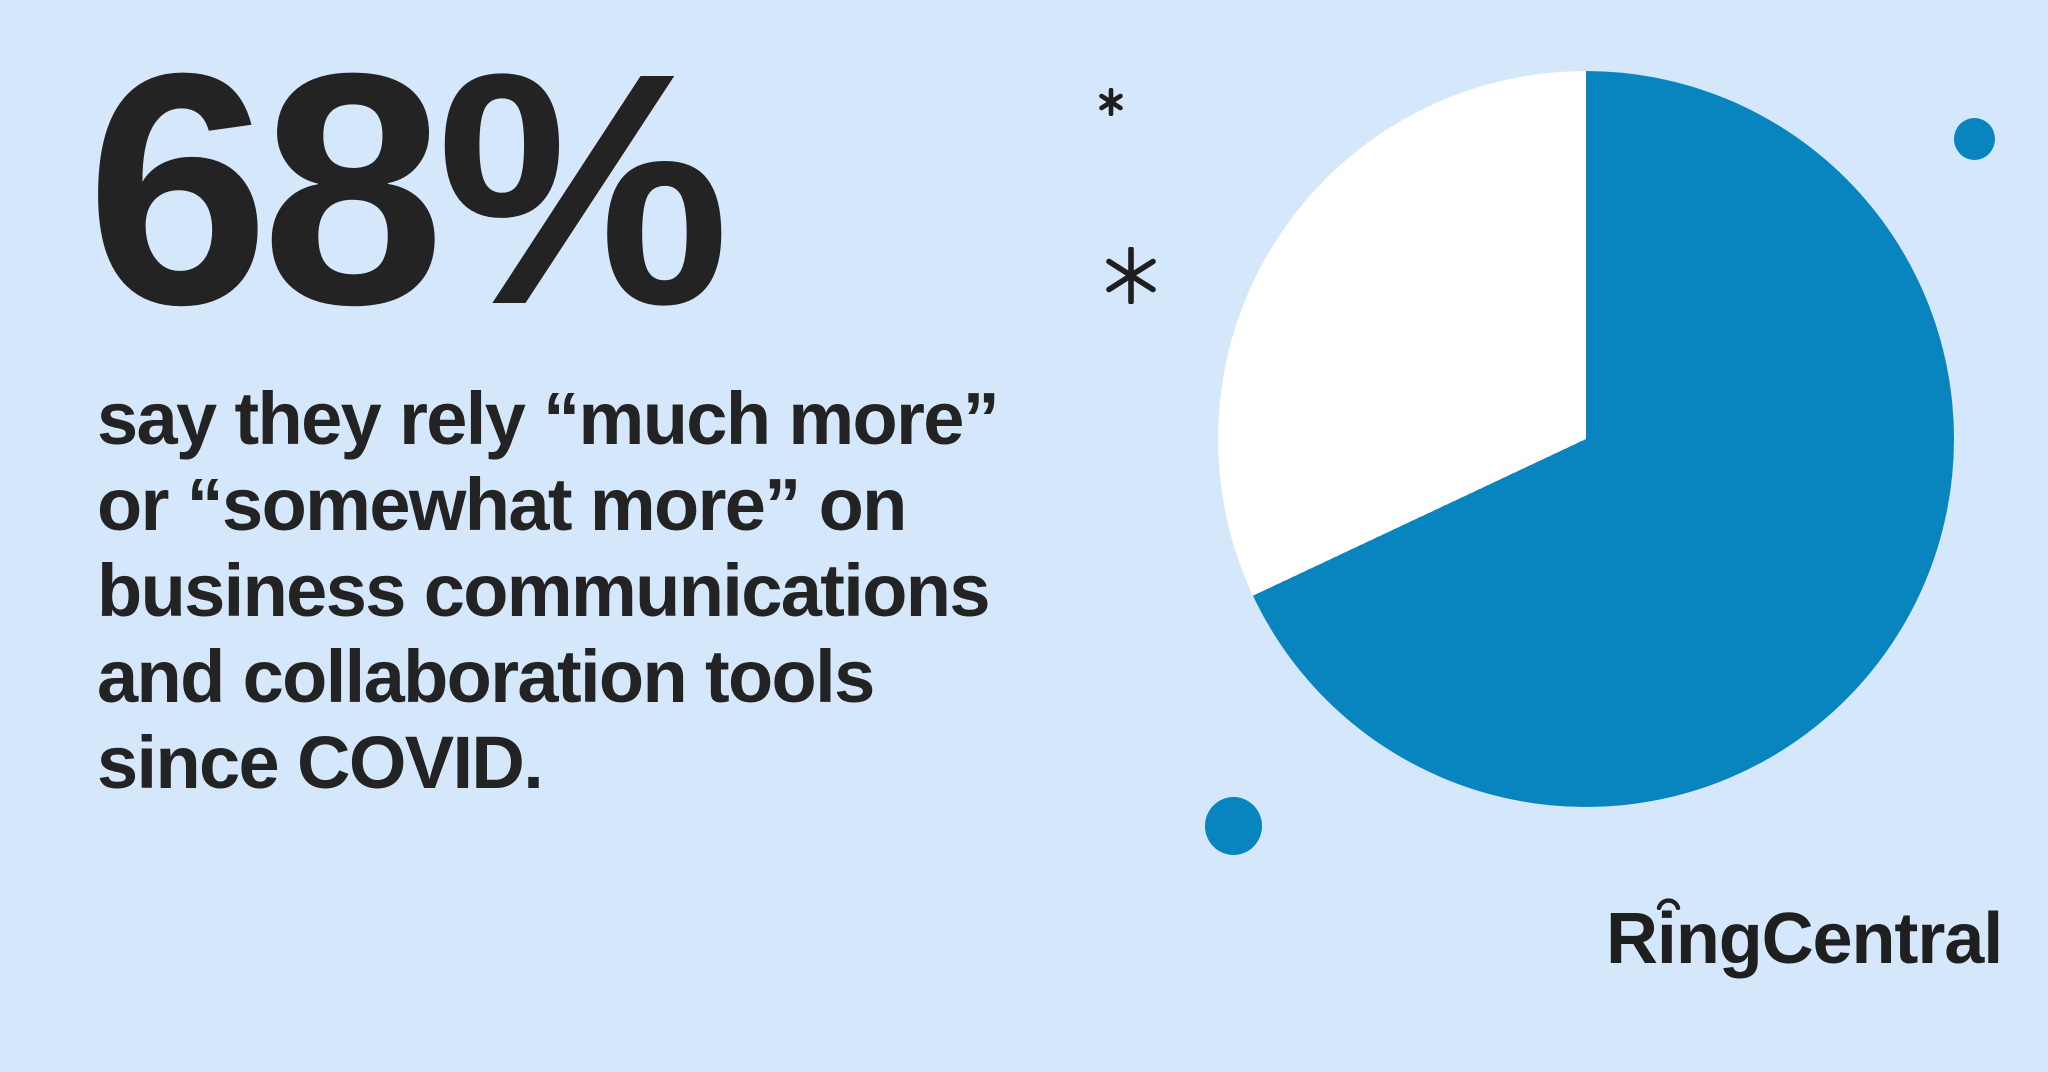 This screenshot has height=1072, width=2048. I want to click on asterisk-small-icon, so click(1111, 102).